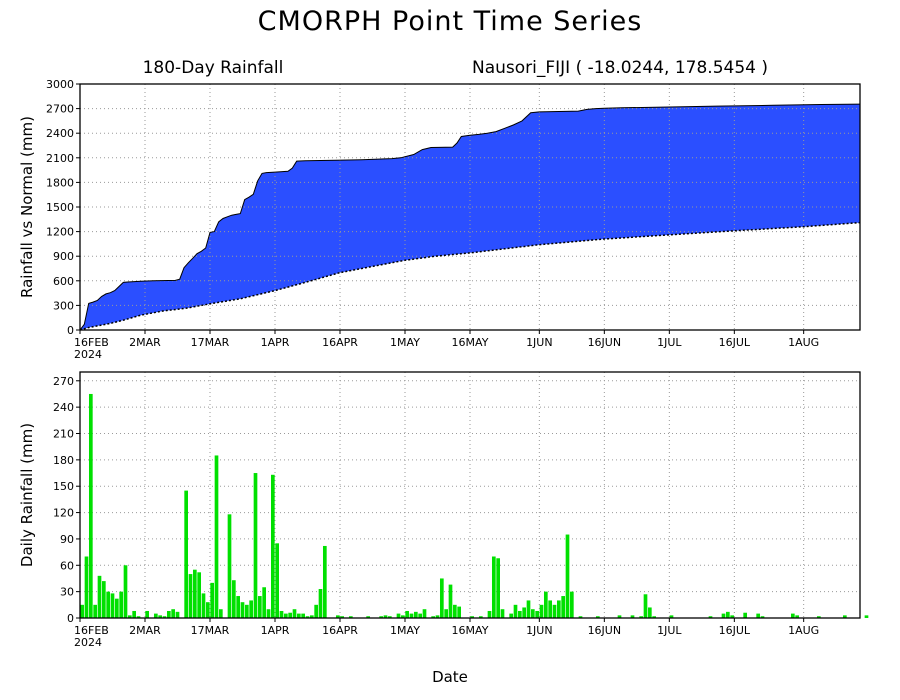  What do you see at coordinates (340, 630) in the screenshot?
I see `bottom-xtick-label: 16APR` at bounding box center [340, 630].